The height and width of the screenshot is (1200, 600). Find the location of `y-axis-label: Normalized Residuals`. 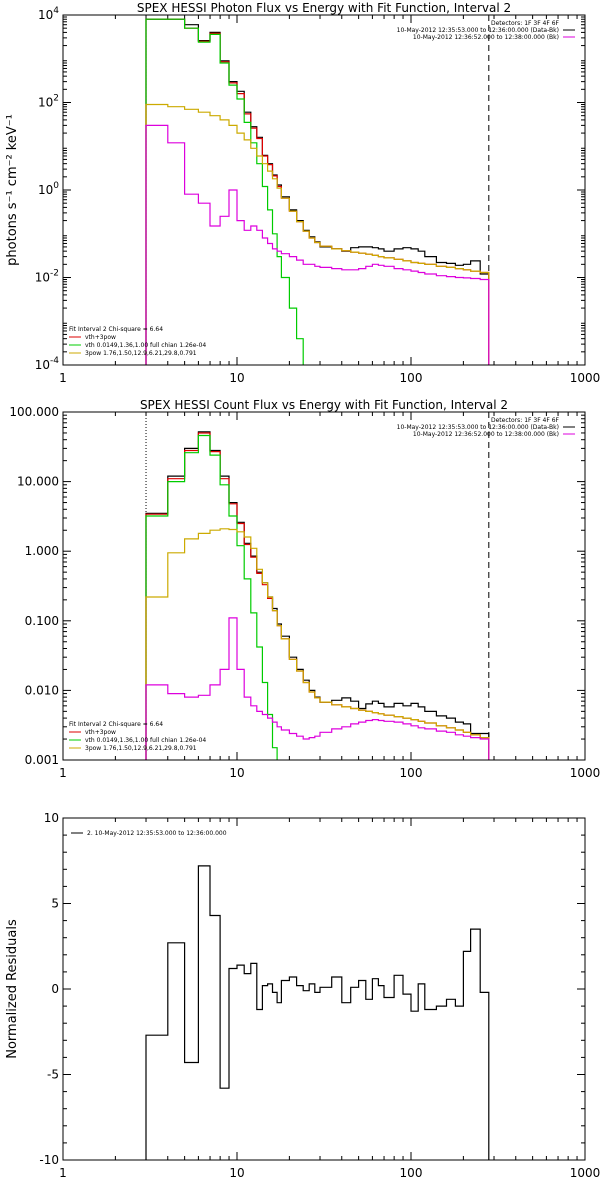

y-axis-label: Normalized Residuals is located at coordinates (12, 989).